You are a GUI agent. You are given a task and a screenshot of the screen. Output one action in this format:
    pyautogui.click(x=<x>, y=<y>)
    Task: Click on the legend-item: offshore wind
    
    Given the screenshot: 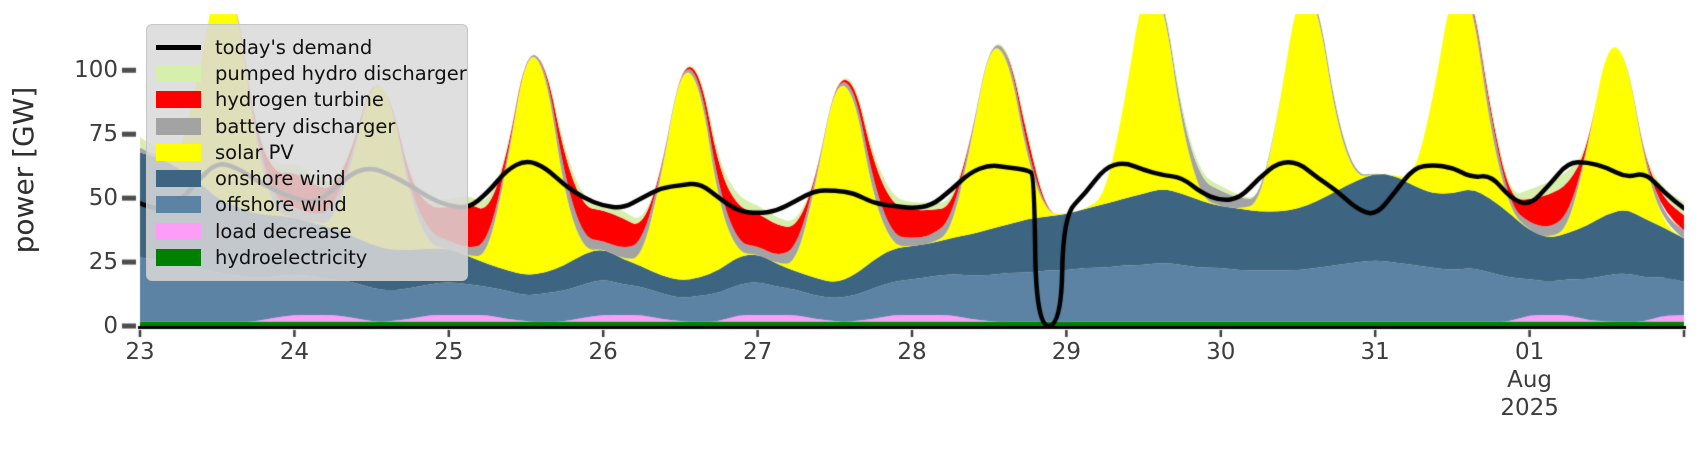 What is the action you would take?
    pyautogui.click(x=306, y=205)
    